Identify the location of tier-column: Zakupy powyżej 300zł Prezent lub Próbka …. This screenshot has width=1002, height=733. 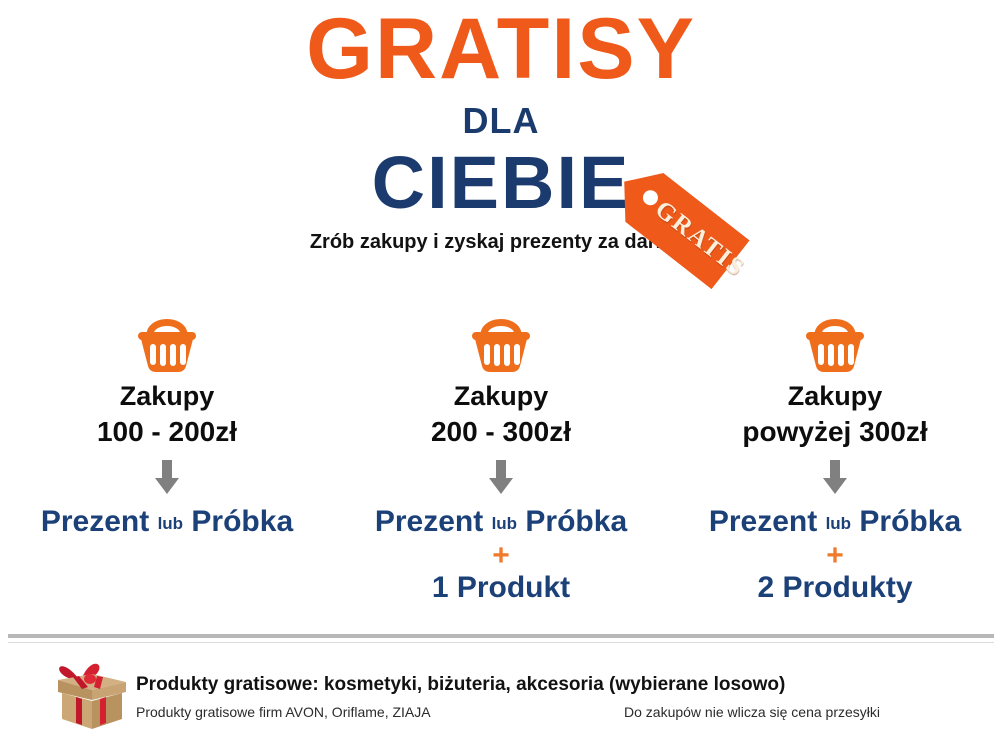
(835, 455).